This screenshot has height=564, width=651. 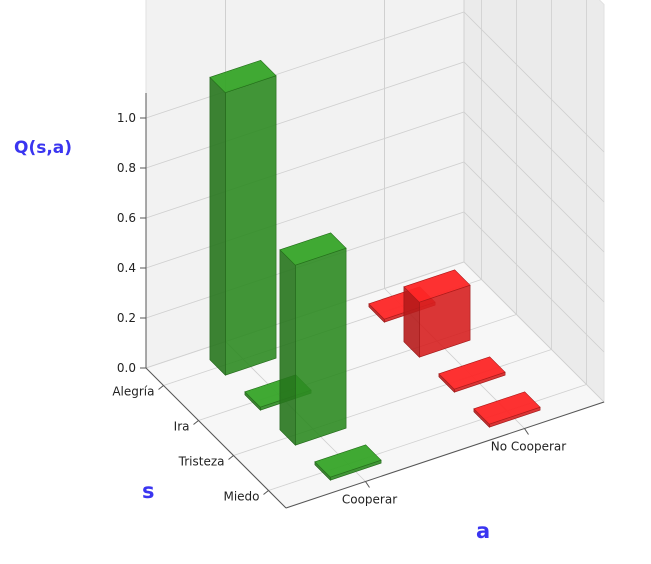 What do you see at coordinates (43, 148) in the screenshot?
I see `z-axis-title: Q(s,a)` at bounding box center [43, 148].